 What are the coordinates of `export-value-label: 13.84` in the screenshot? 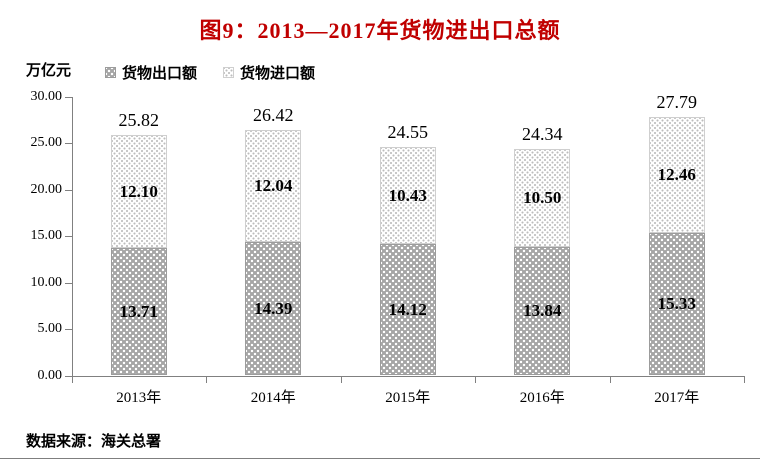 It's located at (542, 311).